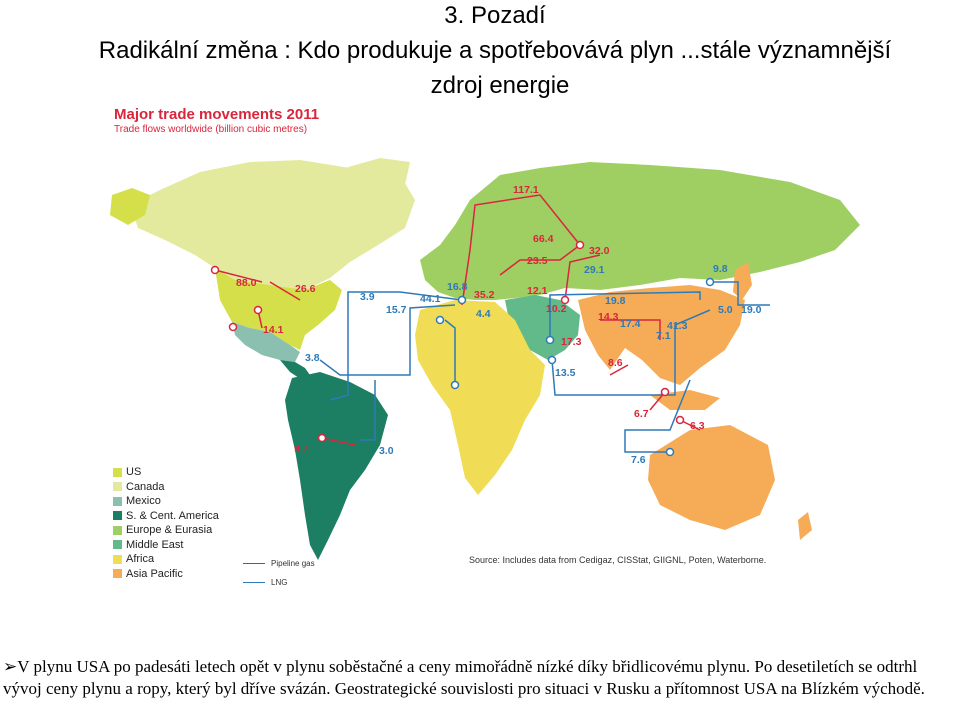  I want to click on legend-label: Canada, so click(145, 486).